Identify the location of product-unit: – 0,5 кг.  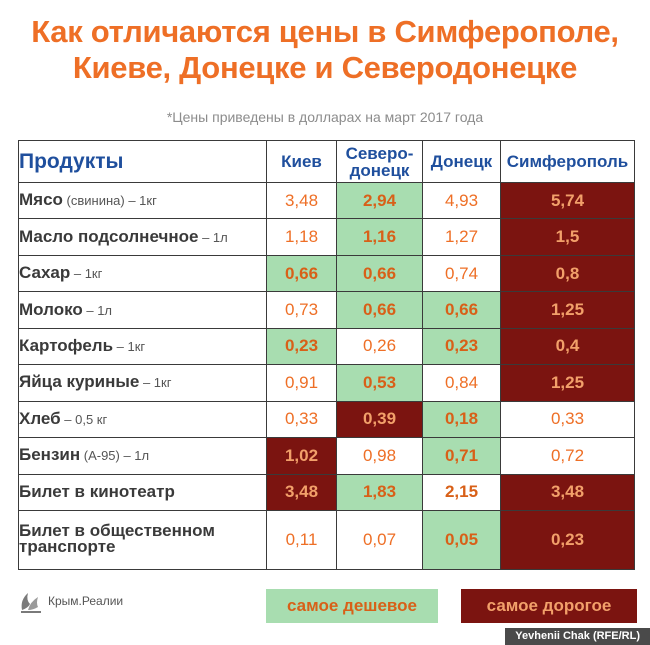
(84, 419).